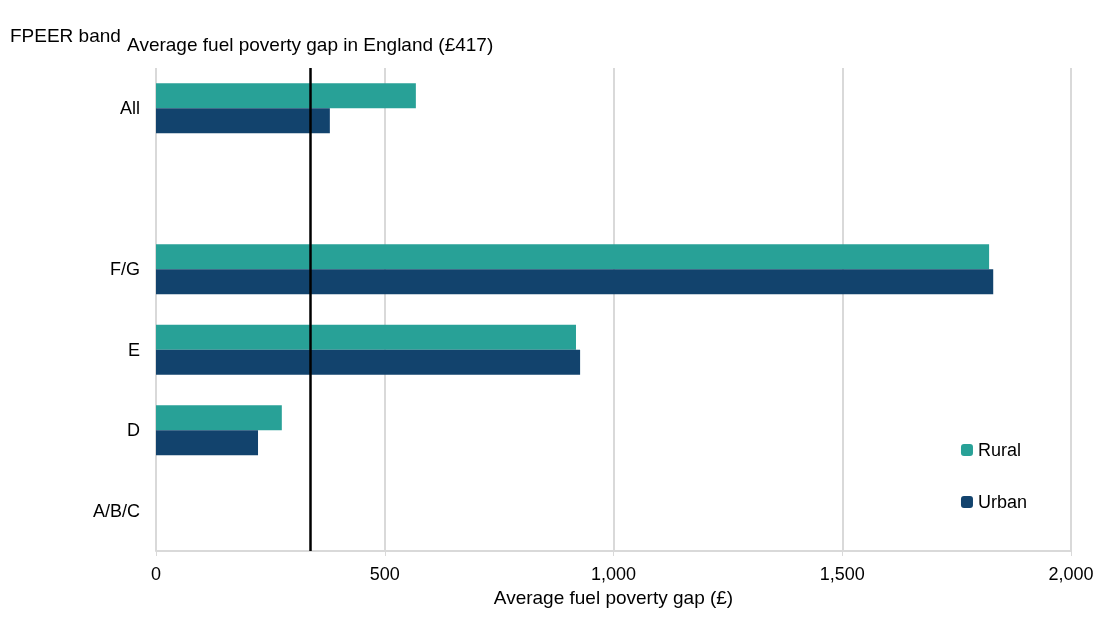 The image size is (1102, 621). I want to click on y-tick-label: E, so click(133, 349).